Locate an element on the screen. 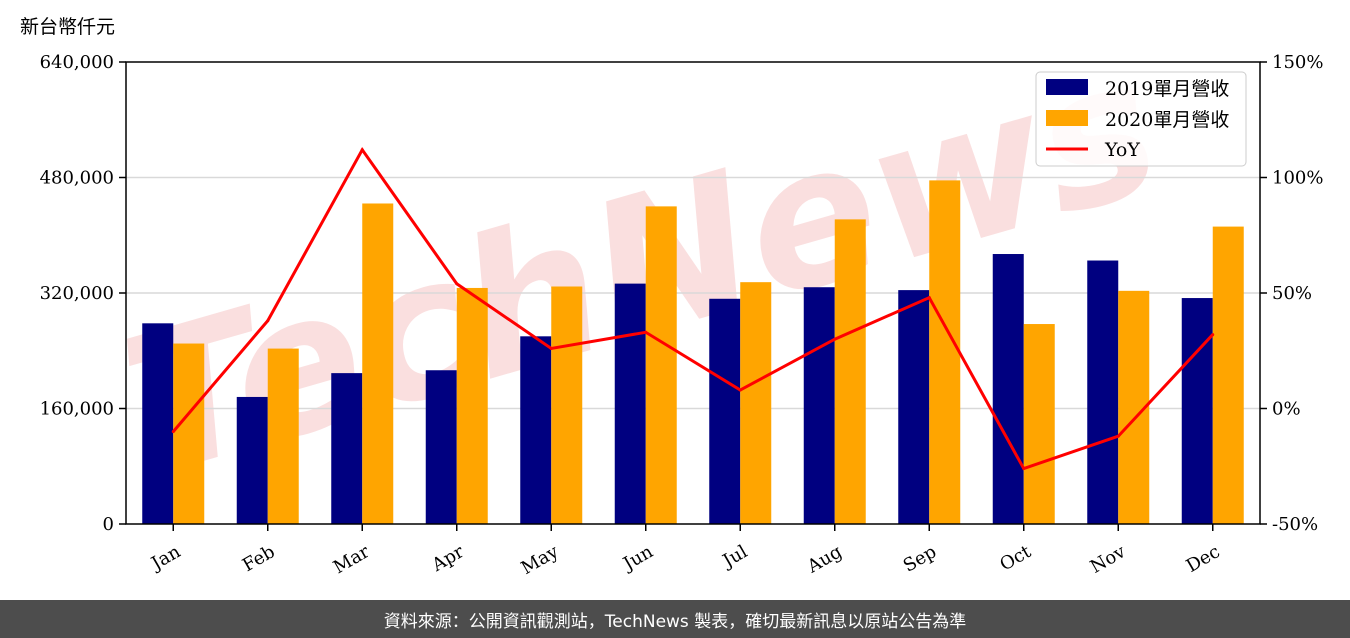 The image size is (1350, 638). bar-2019-feb is located at coordinates (252, 460).